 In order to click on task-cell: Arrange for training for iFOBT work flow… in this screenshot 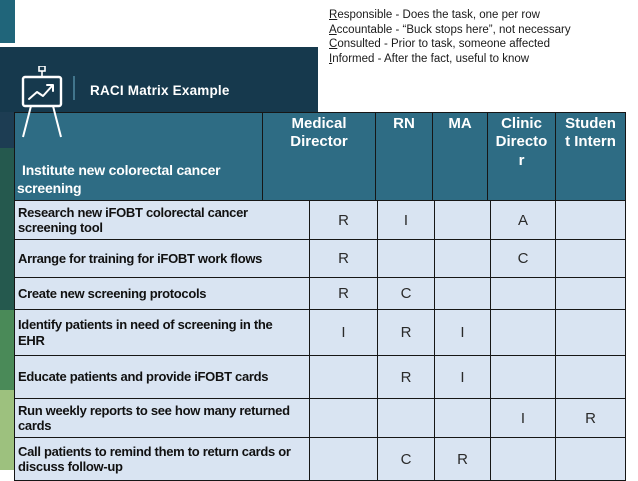, I will do `click(162, 258)`.